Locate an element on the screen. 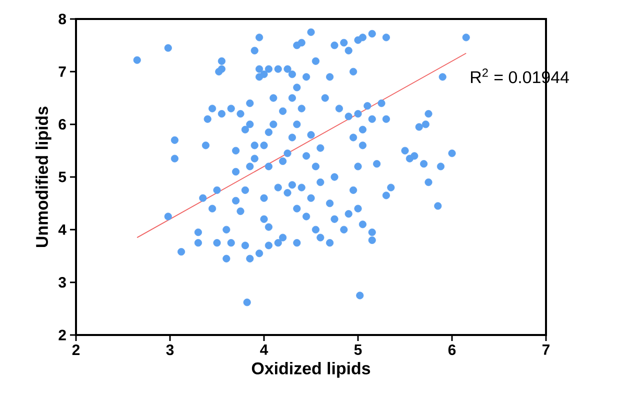 This screenshot has width=622, height=414. x-tick-label: 3 is located at coordinates (170, 350).